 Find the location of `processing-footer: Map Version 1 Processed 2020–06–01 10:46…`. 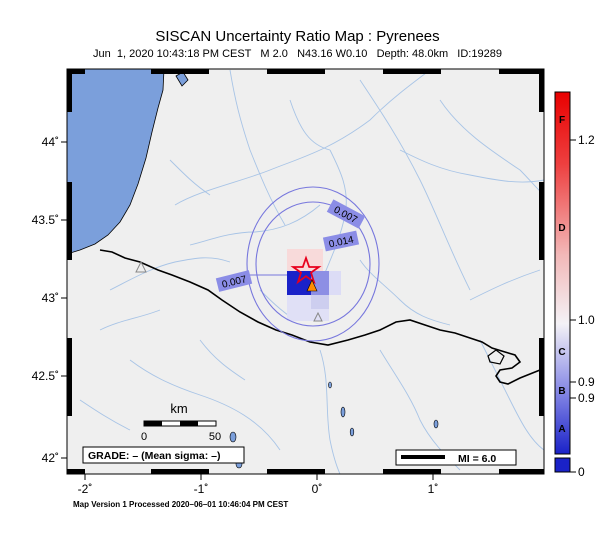

processing-footer: Map Version 1 Processed 2020–06–01 10:46… is located at coordinates (181, 504).